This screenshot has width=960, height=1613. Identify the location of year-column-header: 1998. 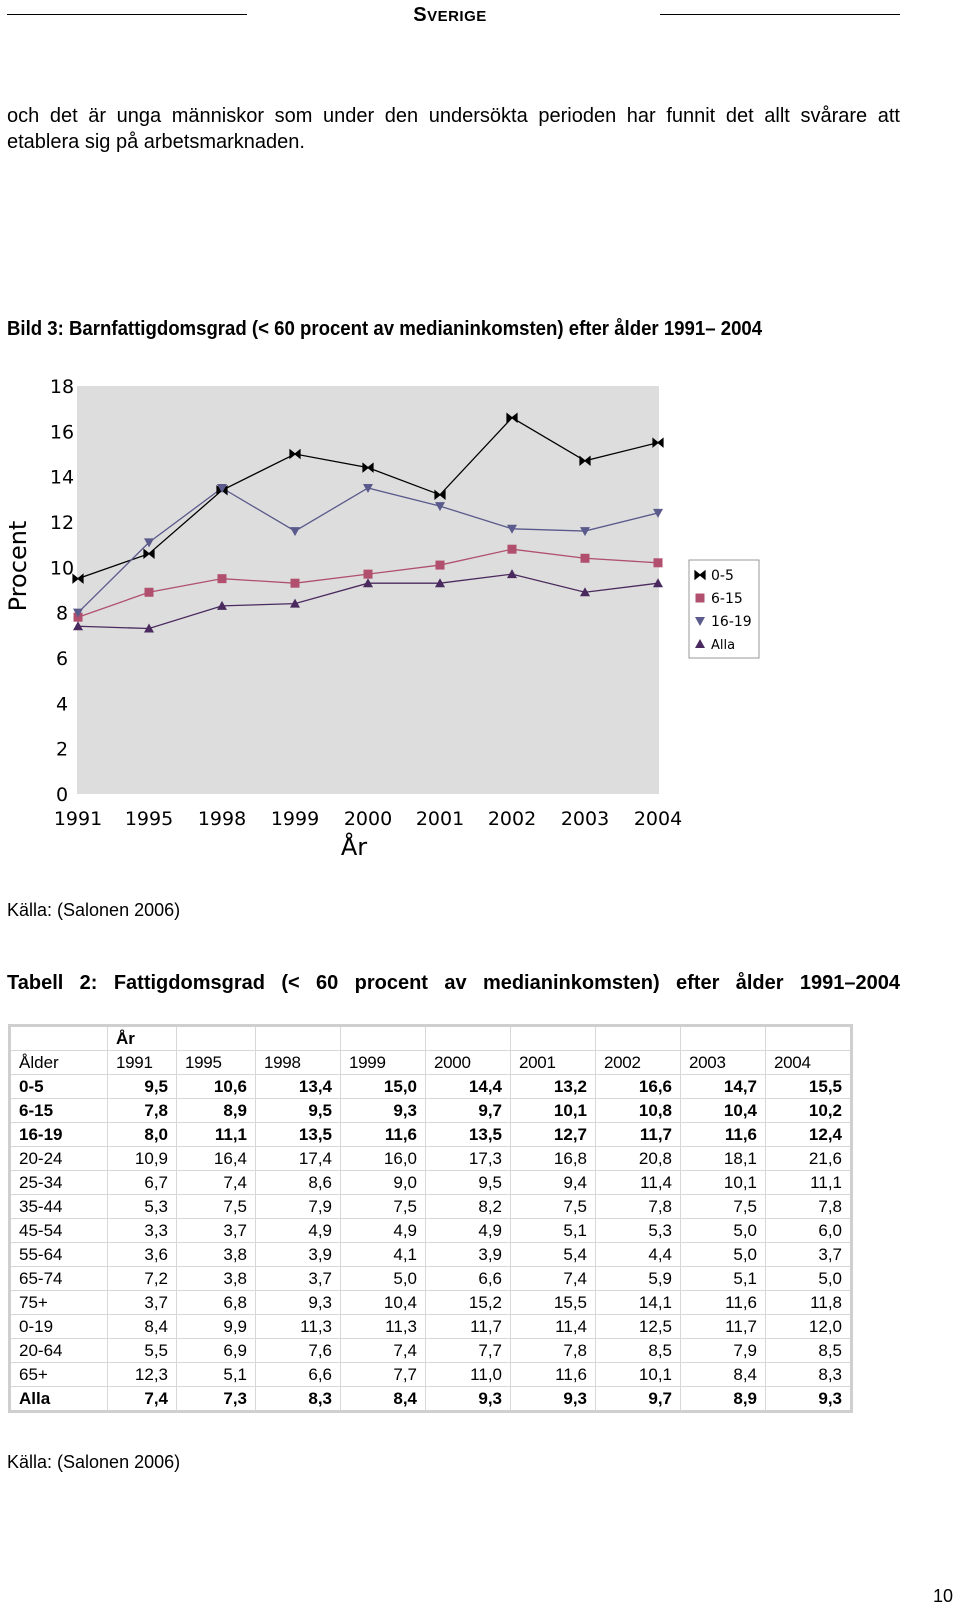
(298, 1062).